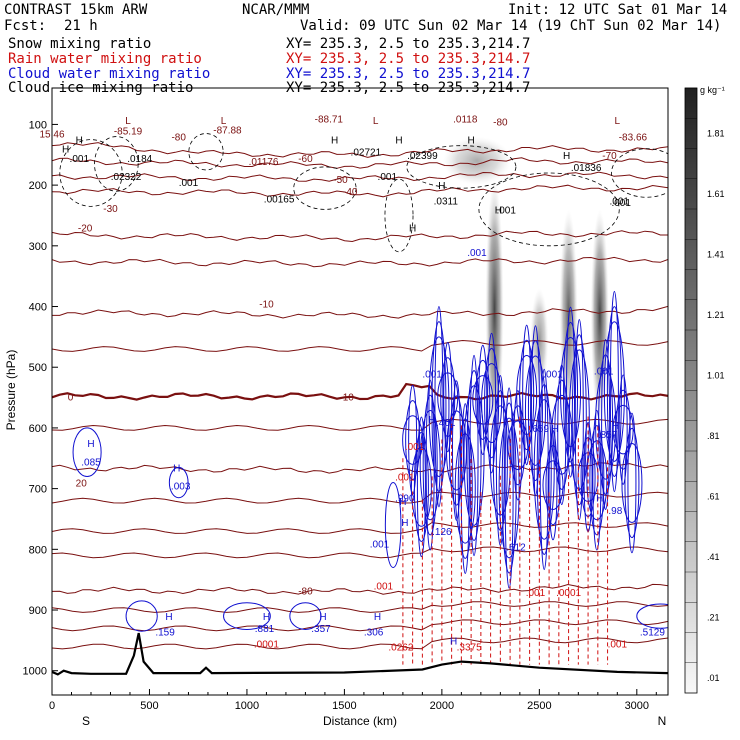  I want to click on y-tick-label: 800, so click(38, 550).